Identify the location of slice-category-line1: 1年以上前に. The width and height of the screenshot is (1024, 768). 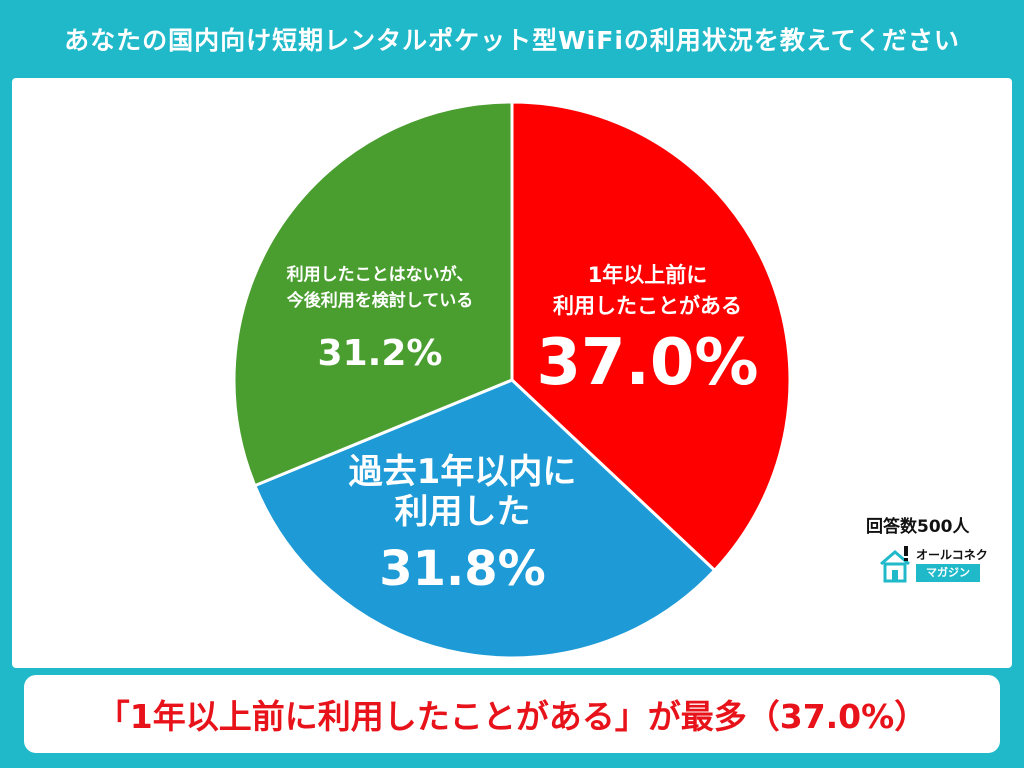
(647, 275).